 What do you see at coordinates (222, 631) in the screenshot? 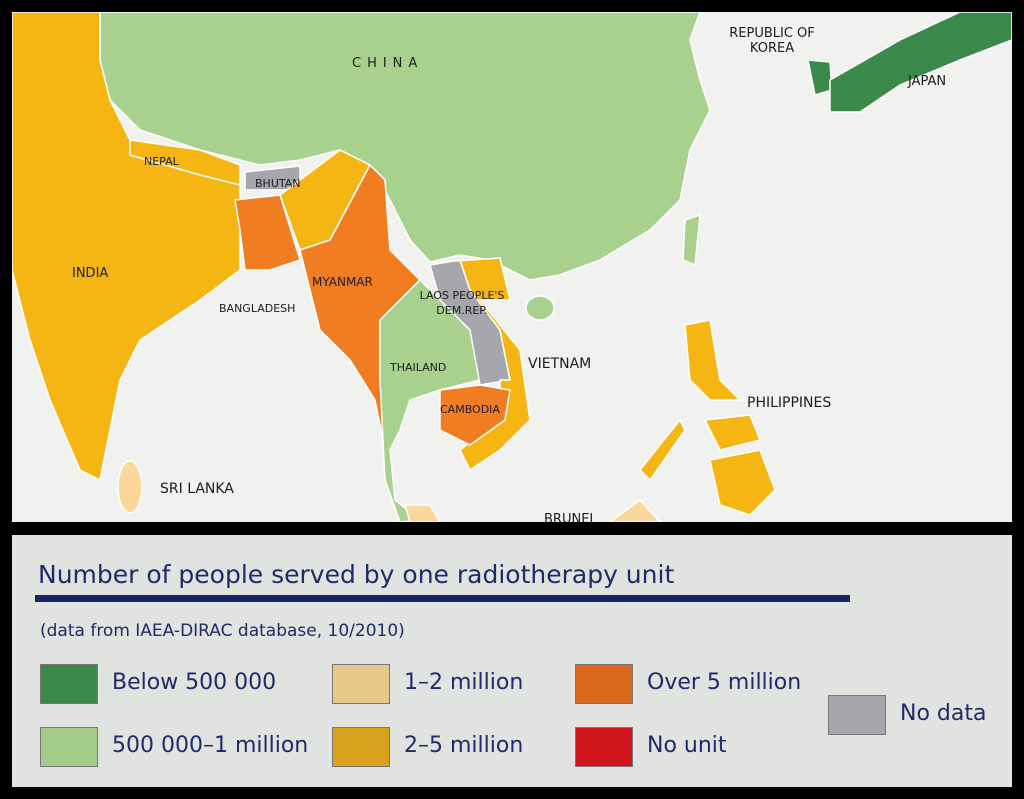
I see `legend-subtitle: (data from IAEA-DIRAC database, 10/2010)` at bounding box center [222, 631].